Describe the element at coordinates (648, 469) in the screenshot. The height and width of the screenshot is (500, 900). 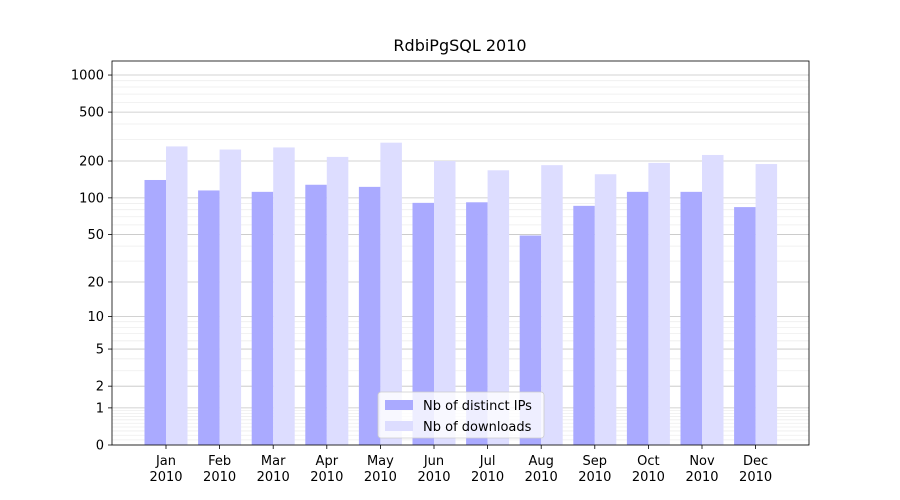
I see `x-tick-label: Oct 2010` at that location.